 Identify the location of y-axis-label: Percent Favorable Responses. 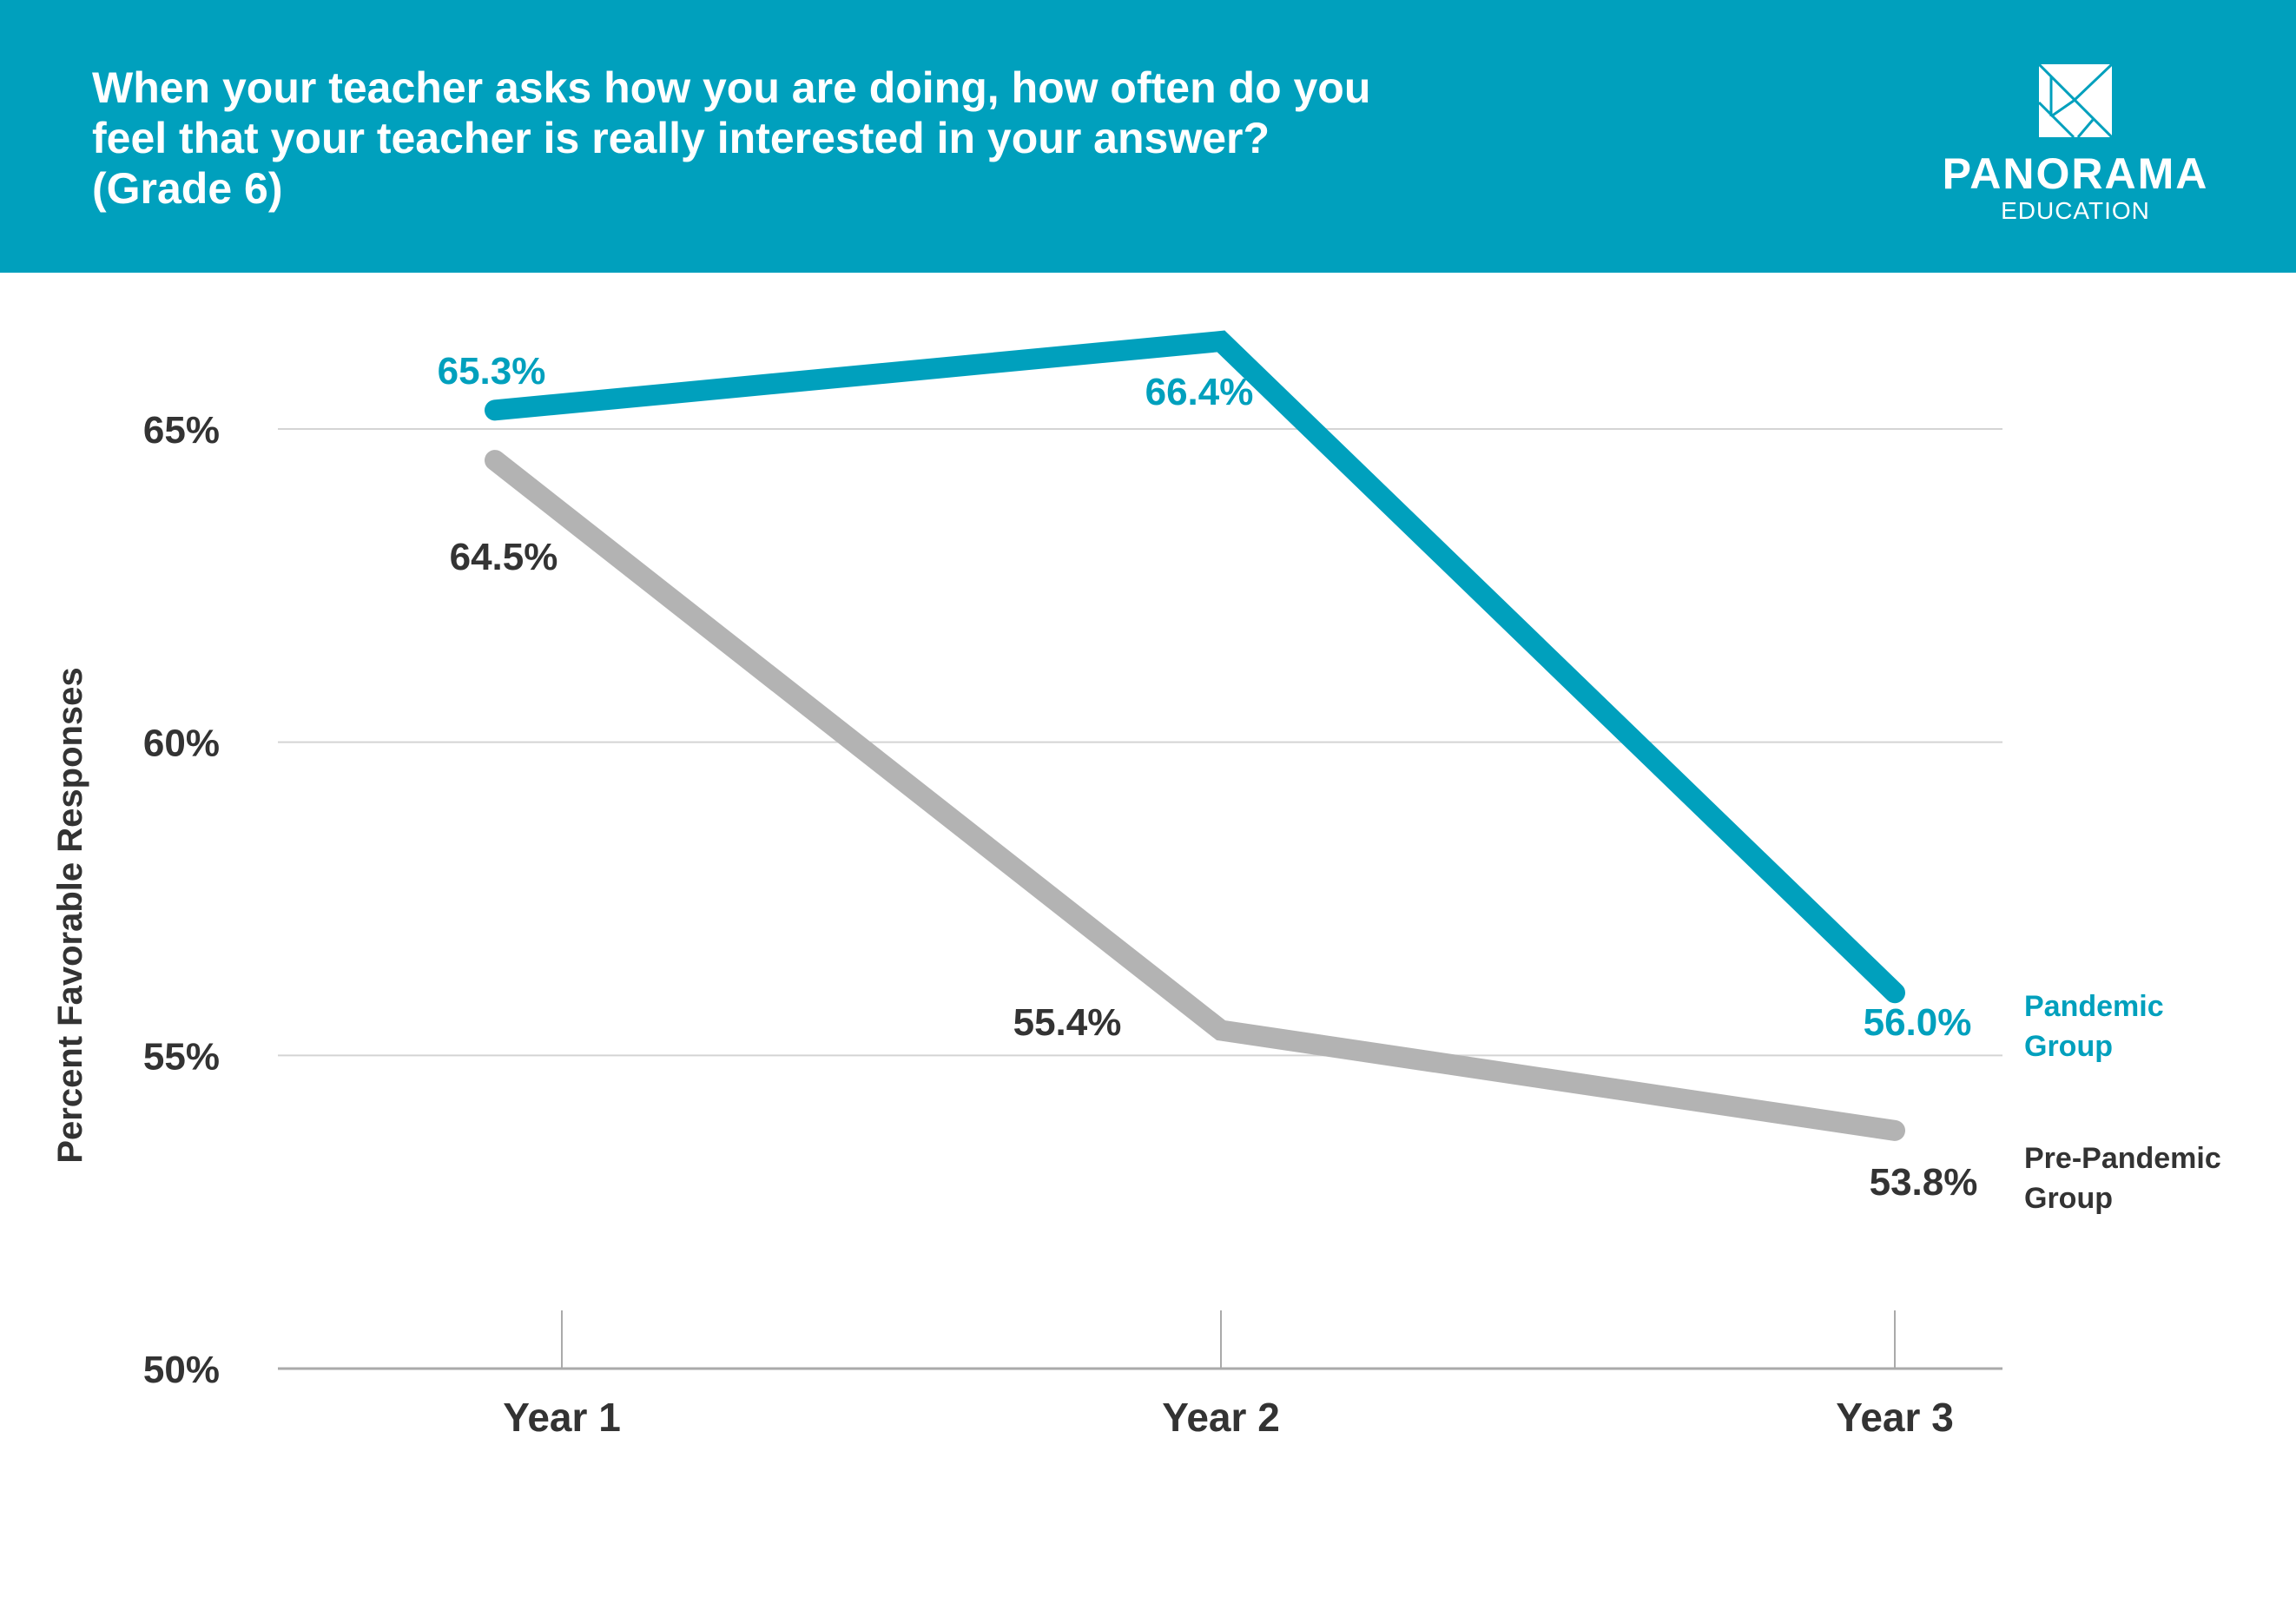
(70, 915).